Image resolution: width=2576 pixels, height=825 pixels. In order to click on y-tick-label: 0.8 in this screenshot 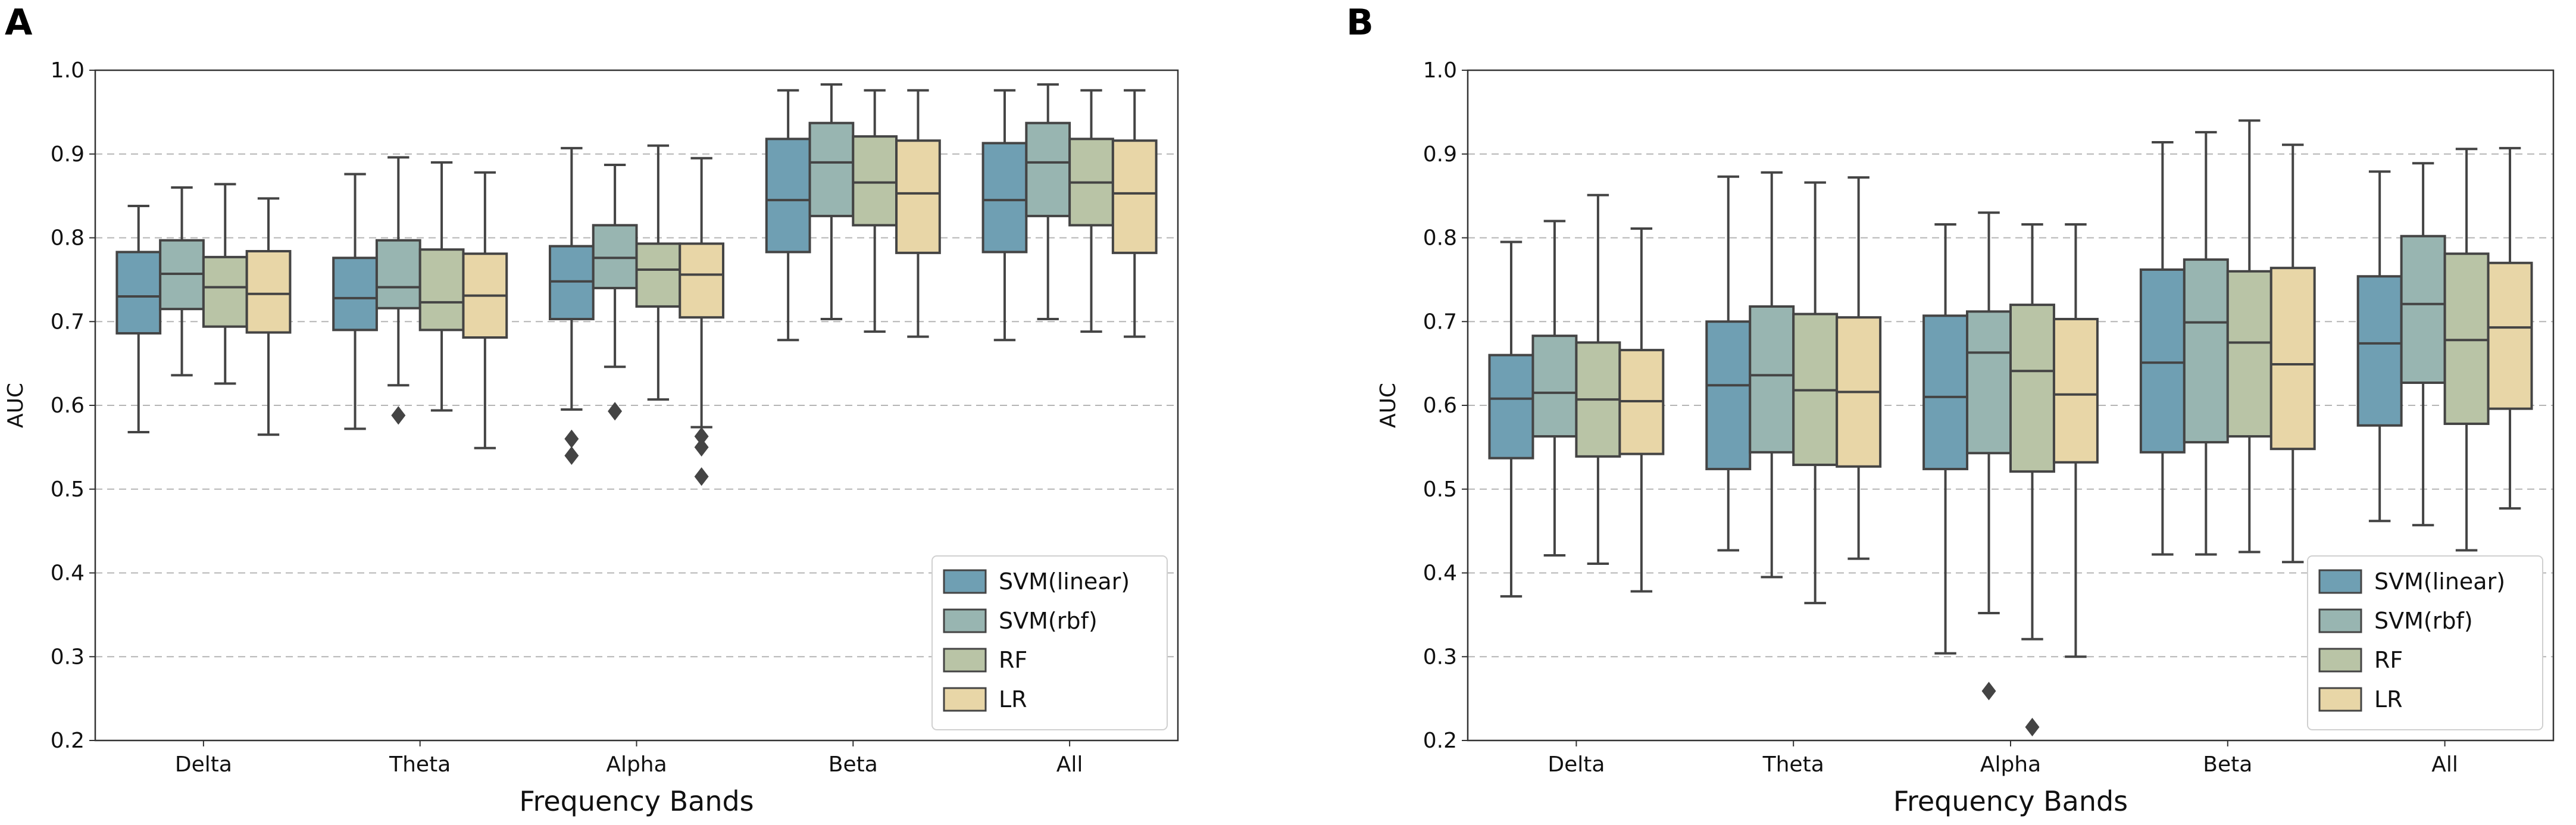, I will do `click(1440, 238)`.